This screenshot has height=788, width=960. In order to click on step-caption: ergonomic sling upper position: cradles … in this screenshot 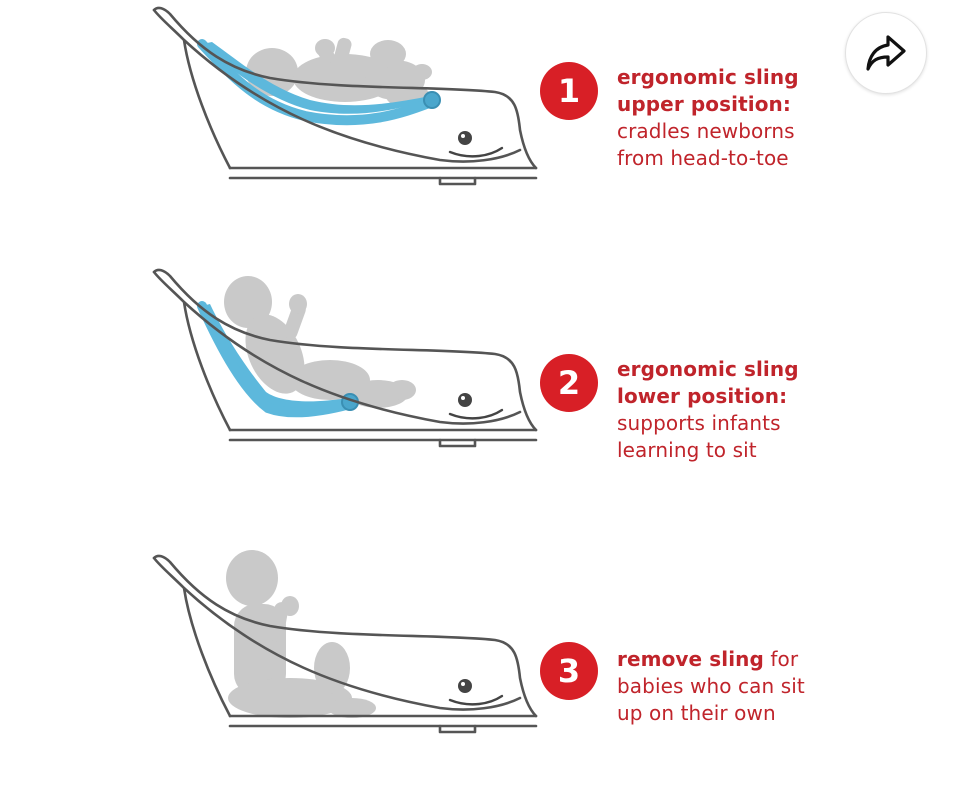, I will do `click(777, 118)`.